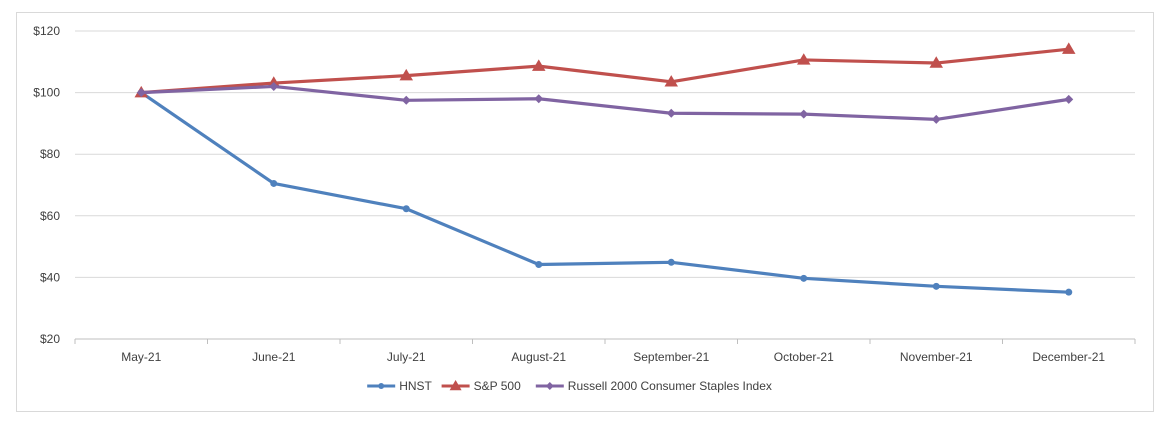 This screenshot has width=1166, height=427. I want to click on x-tick-label: June-21, so click(274, 357).